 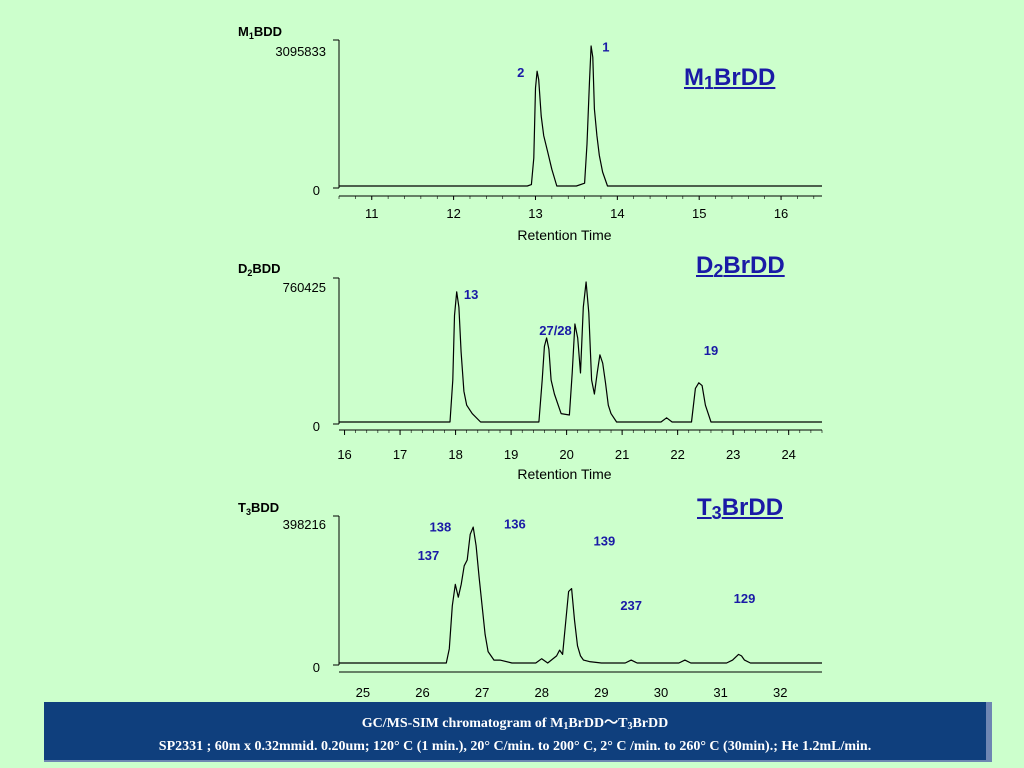 I want to click on peak-label: 129, so click(x=745, y=598).